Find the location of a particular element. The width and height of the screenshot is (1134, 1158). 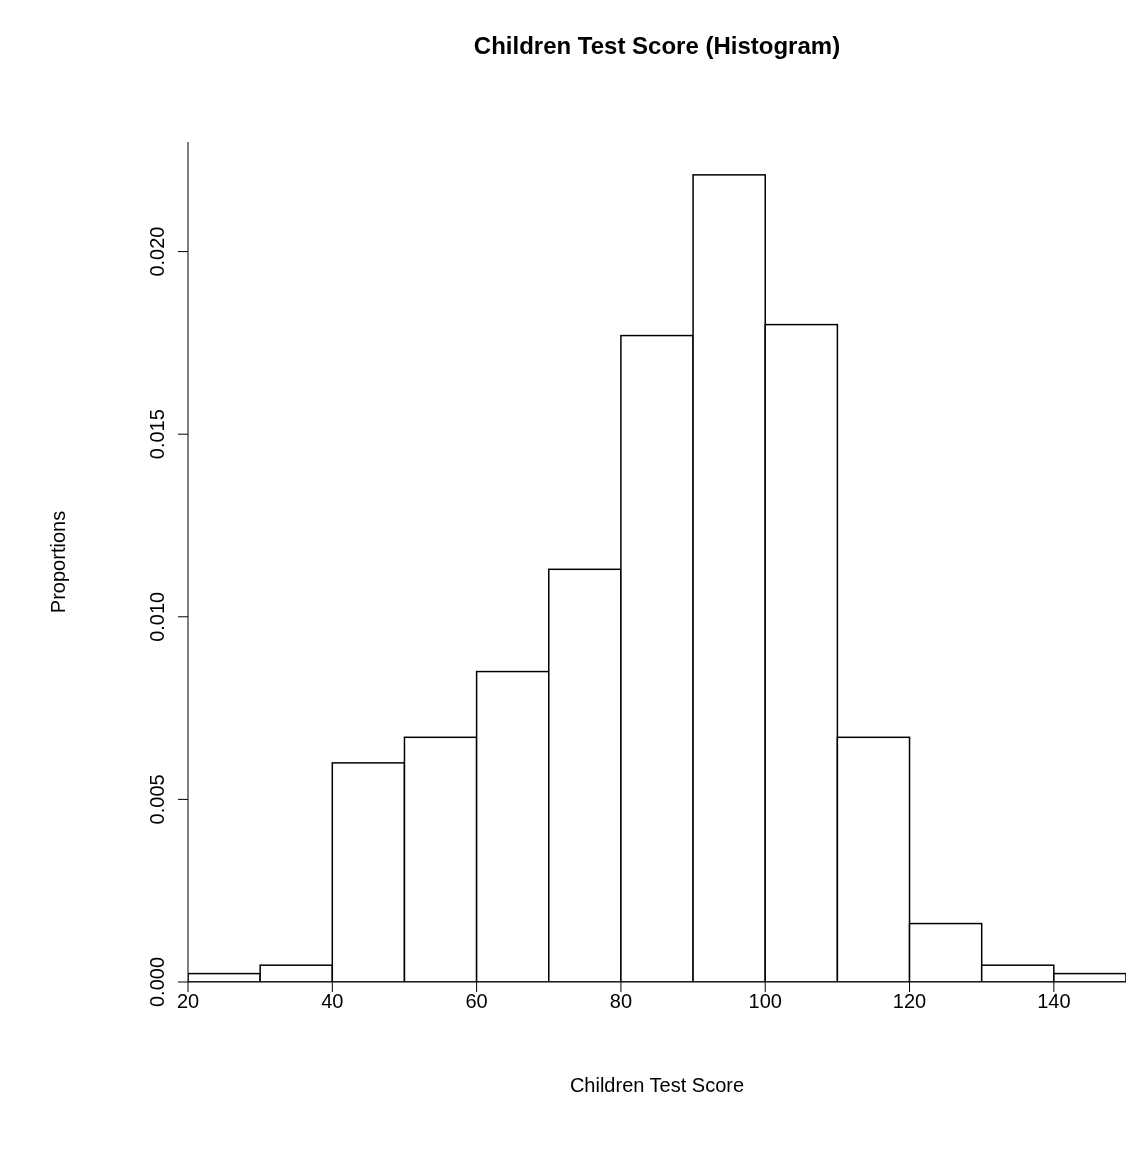

x-tick-label: 60 is located at coordinates (476, 1001).